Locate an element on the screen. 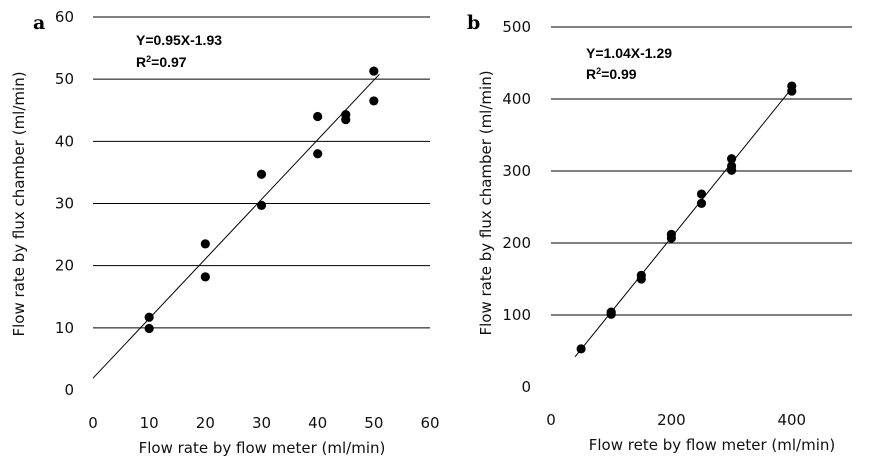 The width and height of the screenshot is (877, 459). xlabel-b: Flow rete by flow meter (ml/min) is located at coordinates (712, 445).